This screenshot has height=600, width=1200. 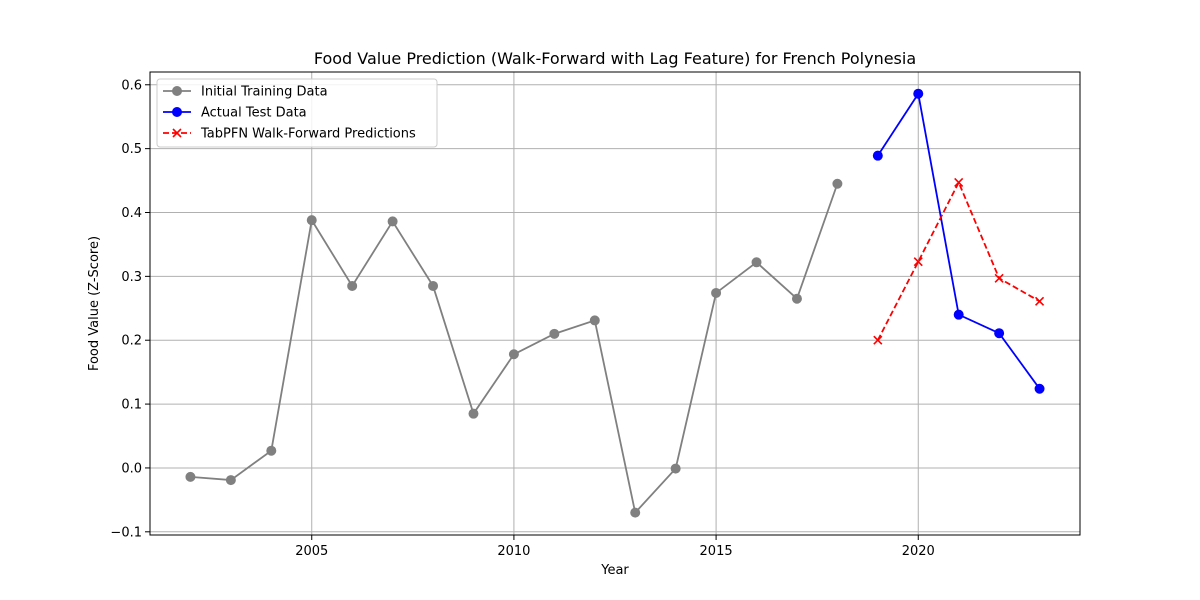 What do you see at coordinates (131, 341) in the screenshot?
I see `y-tick-label: 0.2` at bounding box center [131, 341].